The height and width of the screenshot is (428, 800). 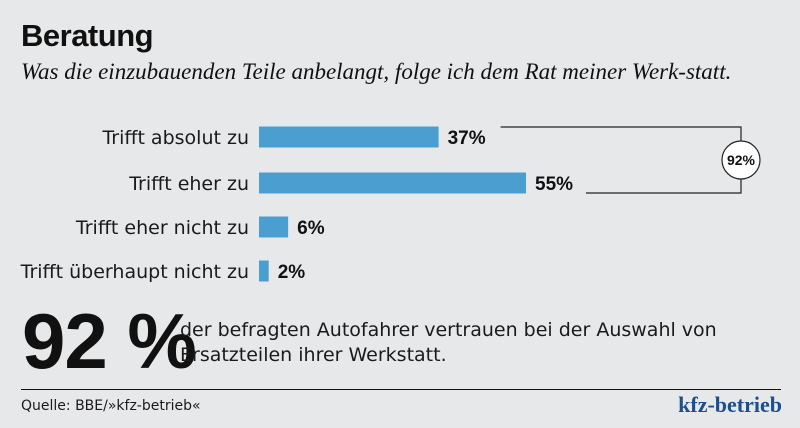 What do you see at coordinates (175, 138) in the screenshot?
I see `category-label: Trifft absolut zu` at bounding box center [175, 138].